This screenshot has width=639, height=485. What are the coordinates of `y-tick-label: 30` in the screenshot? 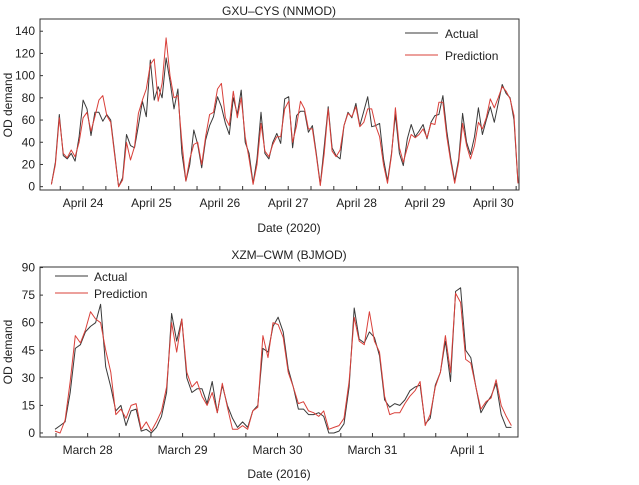 It's located at (29, 378).